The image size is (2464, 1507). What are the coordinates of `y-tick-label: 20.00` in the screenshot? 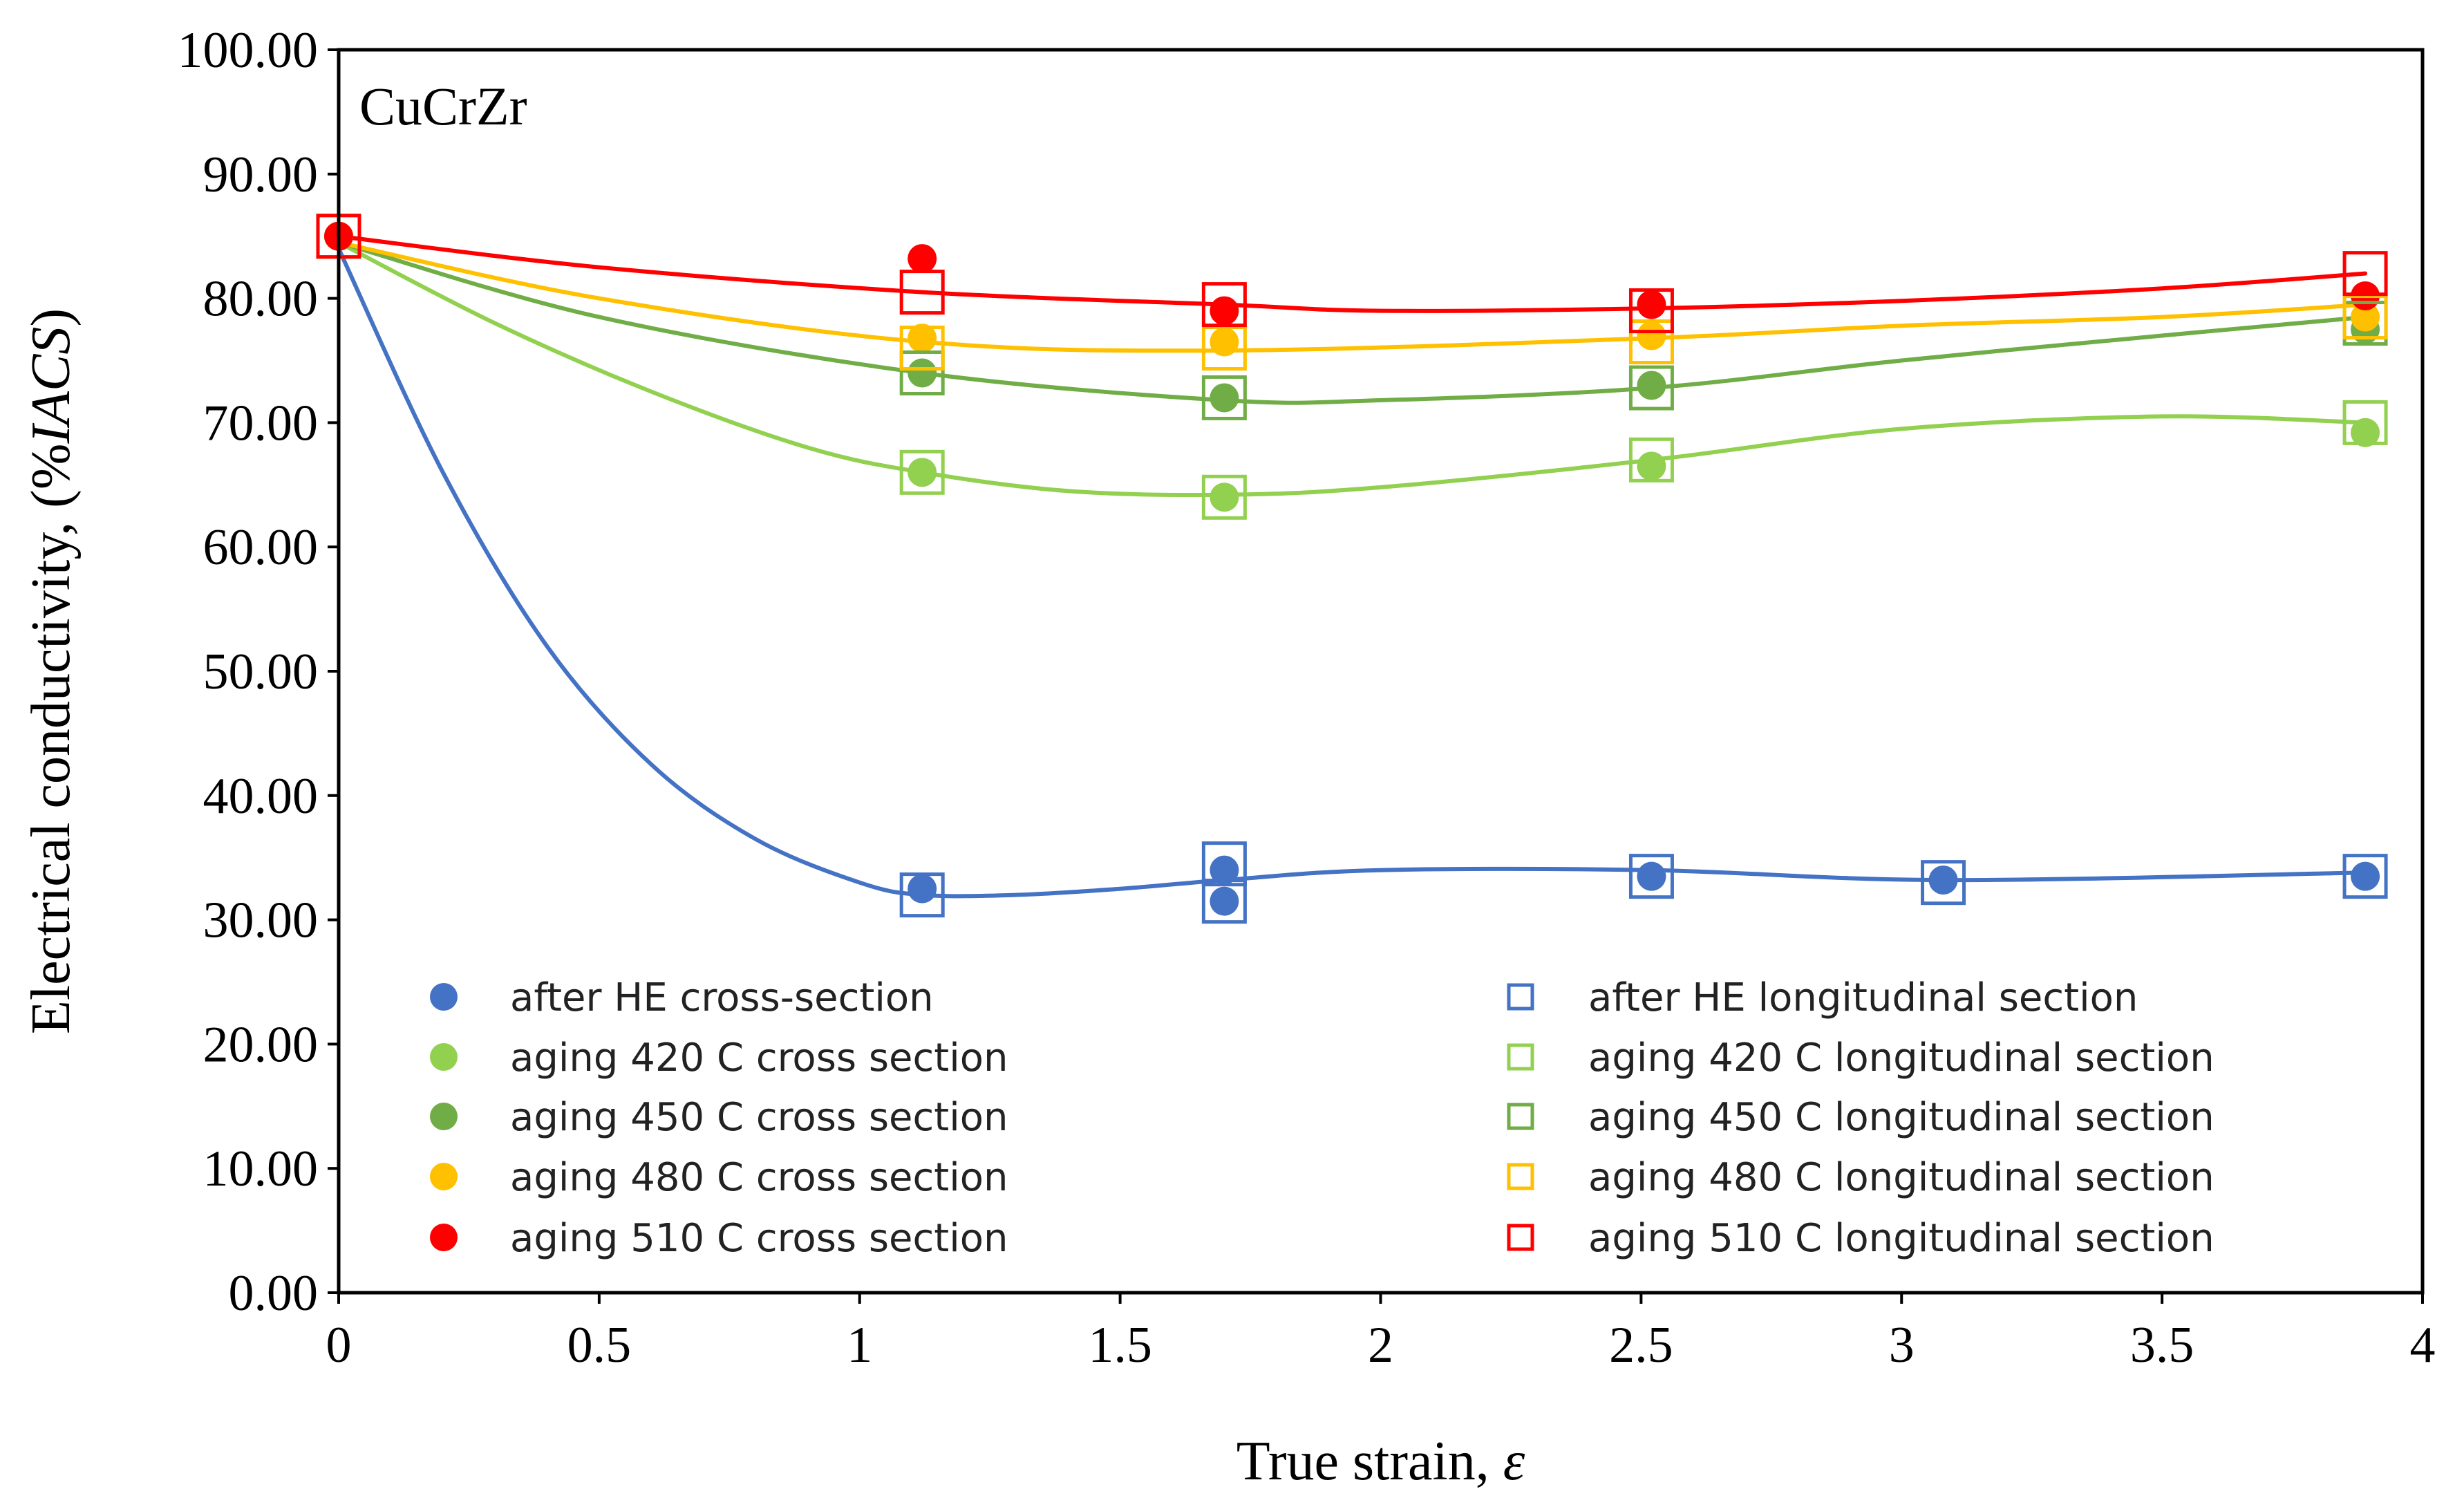 It's located at (261, 1044).